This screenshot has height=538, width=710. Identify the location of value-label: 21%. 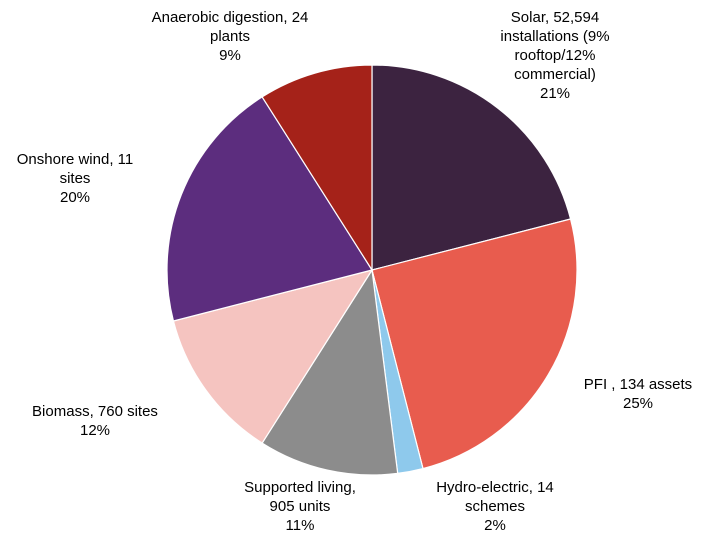
(555, 93).